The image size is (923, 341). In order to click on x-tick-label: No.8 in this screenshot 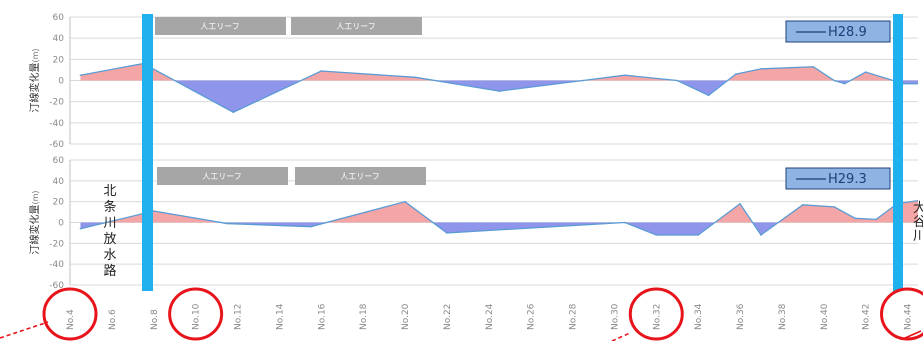, I will do `click(155, 319)`.